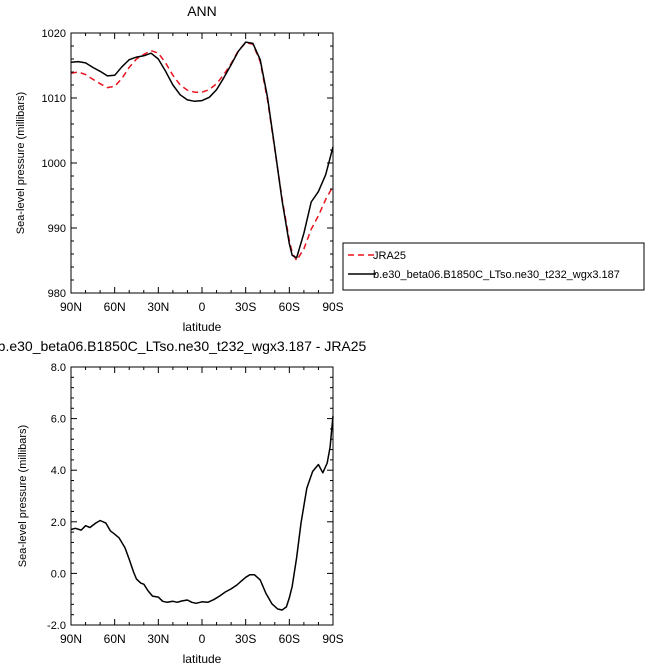 The width and height of the screenshot is (648, 671). I want to click on bottom-series-group, so click(202, 513).